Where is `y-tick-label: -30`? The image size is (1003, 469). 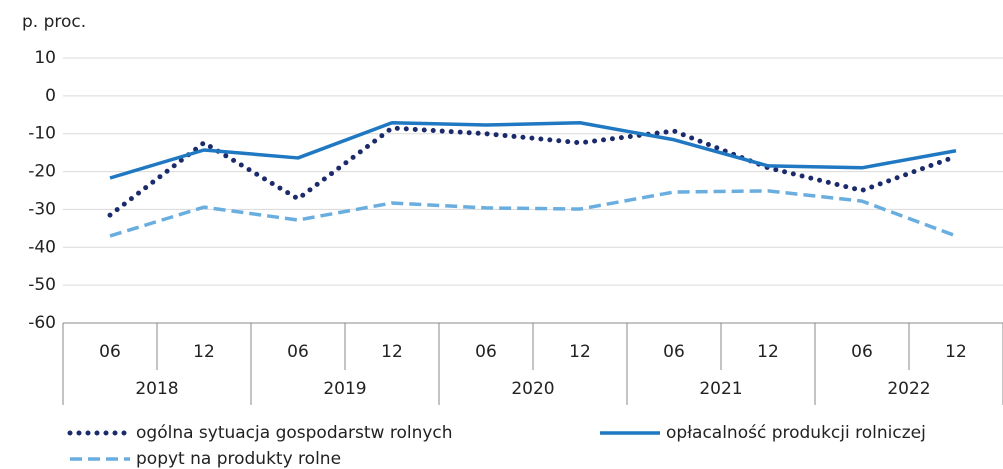
y-tick-label: -30 is located at coordinates (42, 209).